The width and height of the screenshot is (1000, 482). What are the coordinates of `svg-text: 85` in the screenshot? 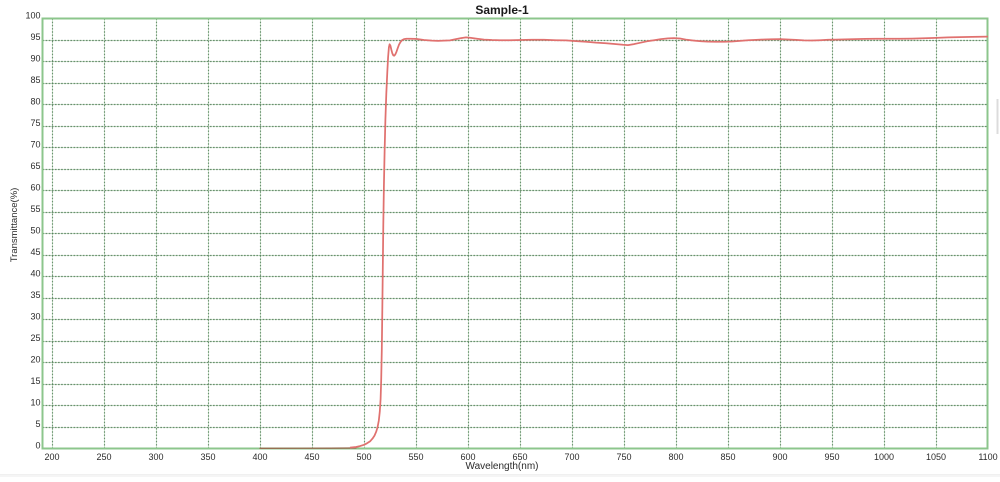 It's located at (35, 80).